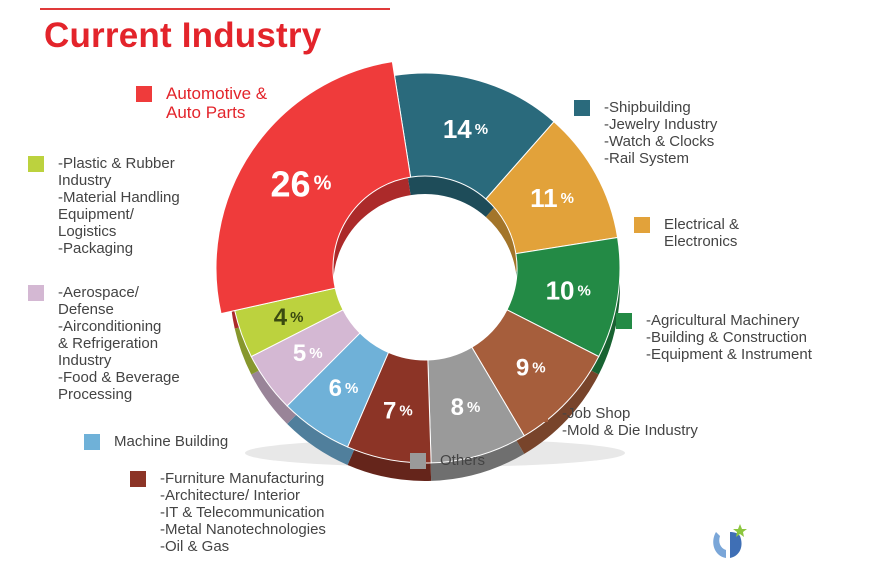 The width and height of the screenshot is (880, 570). I want to click on legend-line: -Metal Nanotechnologies, so click(243, 529).